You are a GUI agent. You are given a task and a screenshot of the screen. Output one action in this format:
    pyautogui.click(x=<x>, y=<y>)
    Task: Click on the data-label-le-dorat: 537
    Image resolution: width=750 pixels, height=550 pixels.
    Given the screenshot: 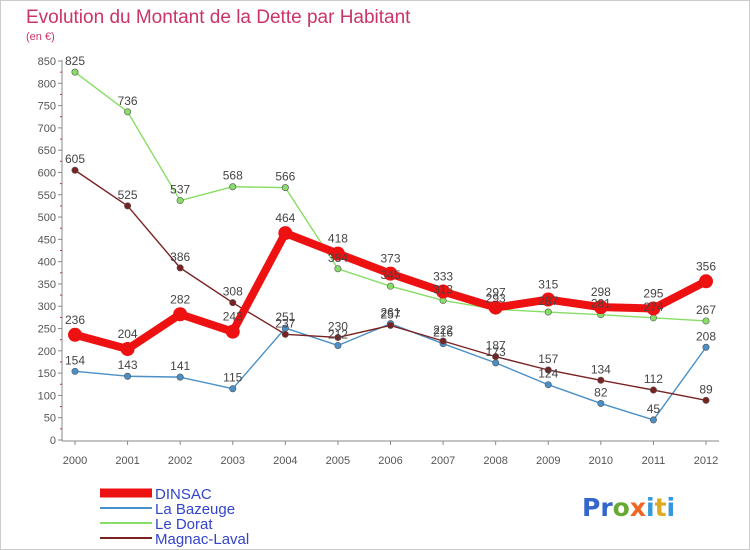 What is the action you would take?
    pyautogui.click(x=180, y=190)
    